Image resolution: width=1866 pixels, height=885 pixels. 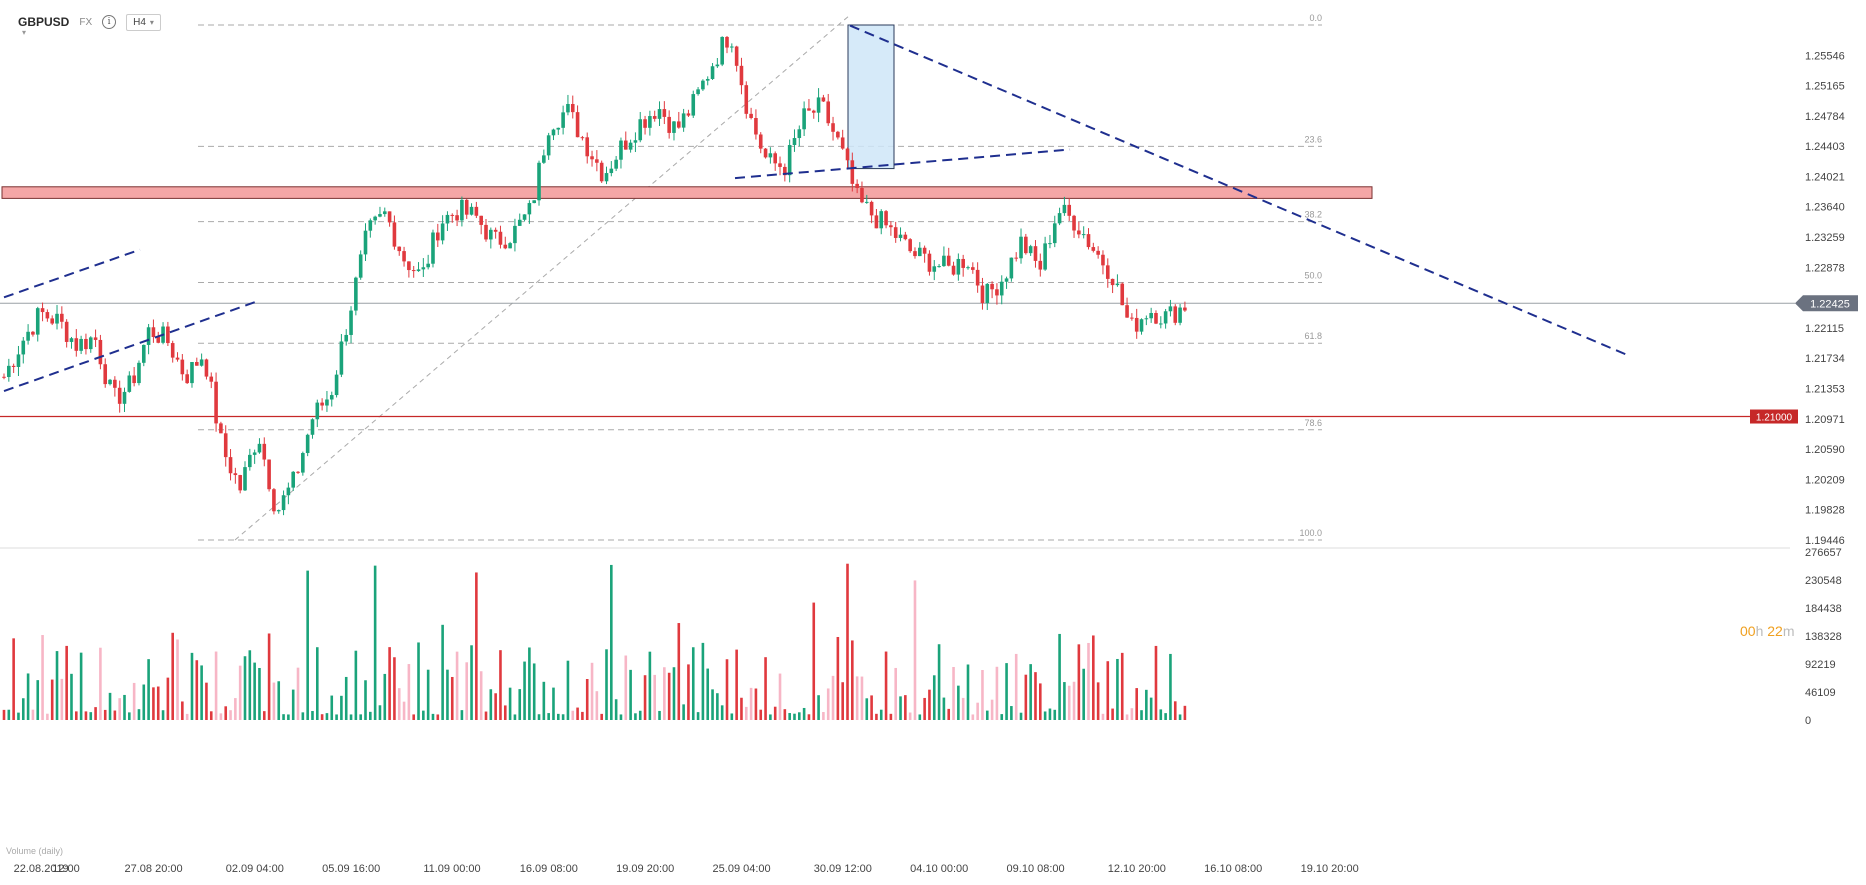 What do you see at coordinates (109, 22) in the screenshot?
I see `info-icon: i` at bounding box center [109, 22].